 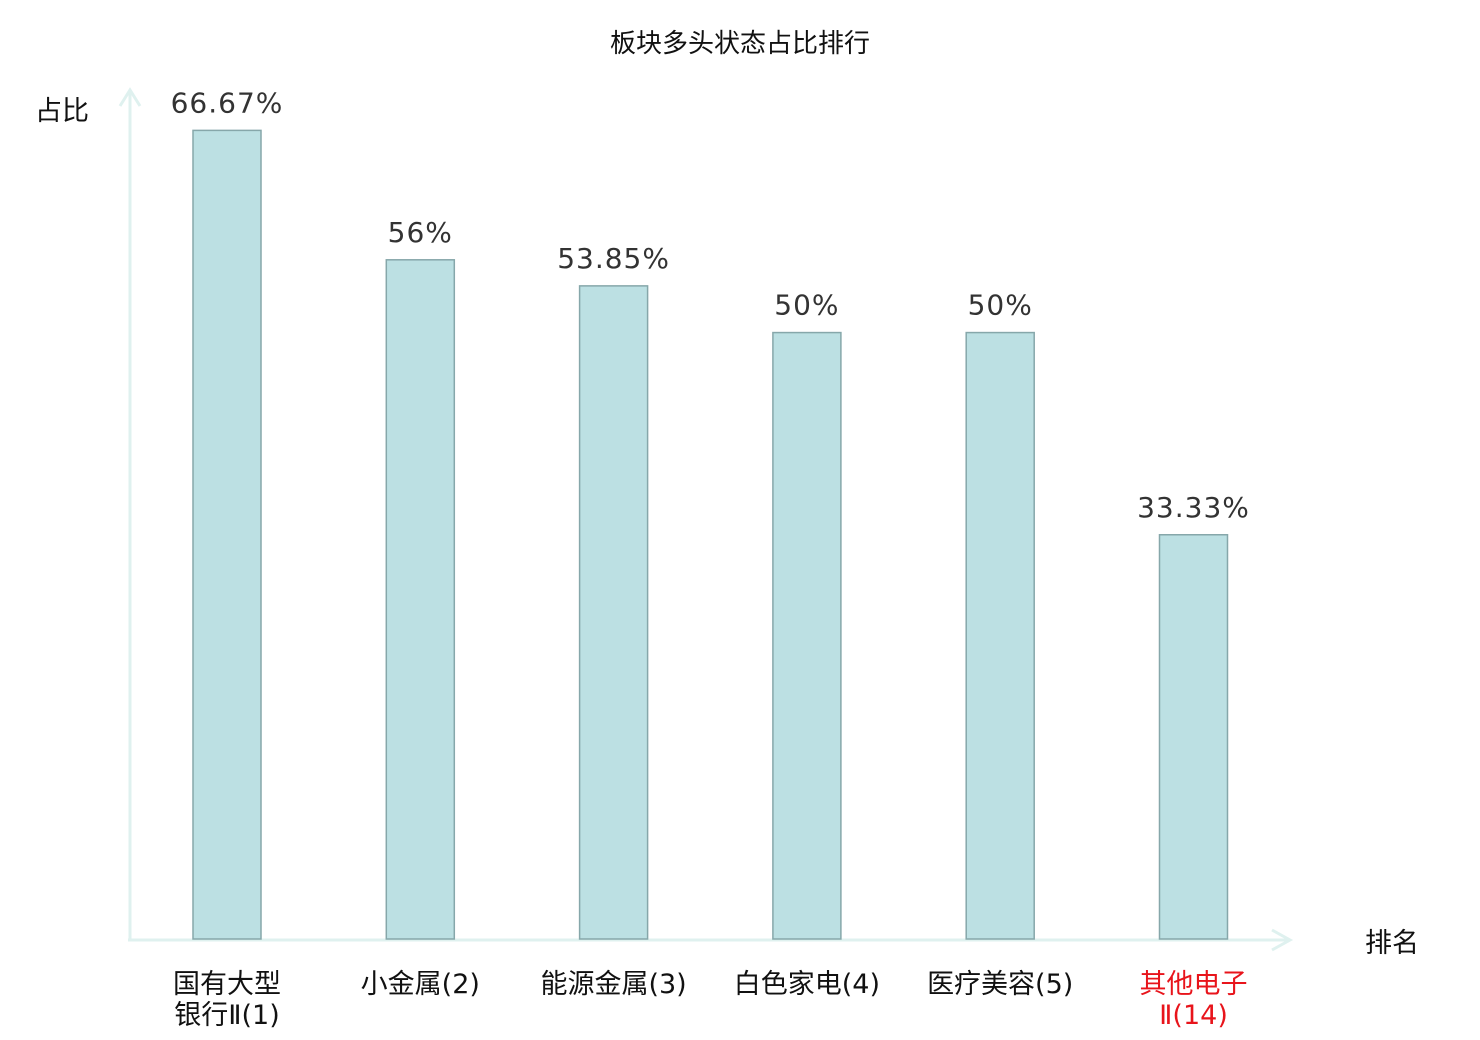 I want to click on x-tick-label: 国有大型, so click(x=227, y=984).